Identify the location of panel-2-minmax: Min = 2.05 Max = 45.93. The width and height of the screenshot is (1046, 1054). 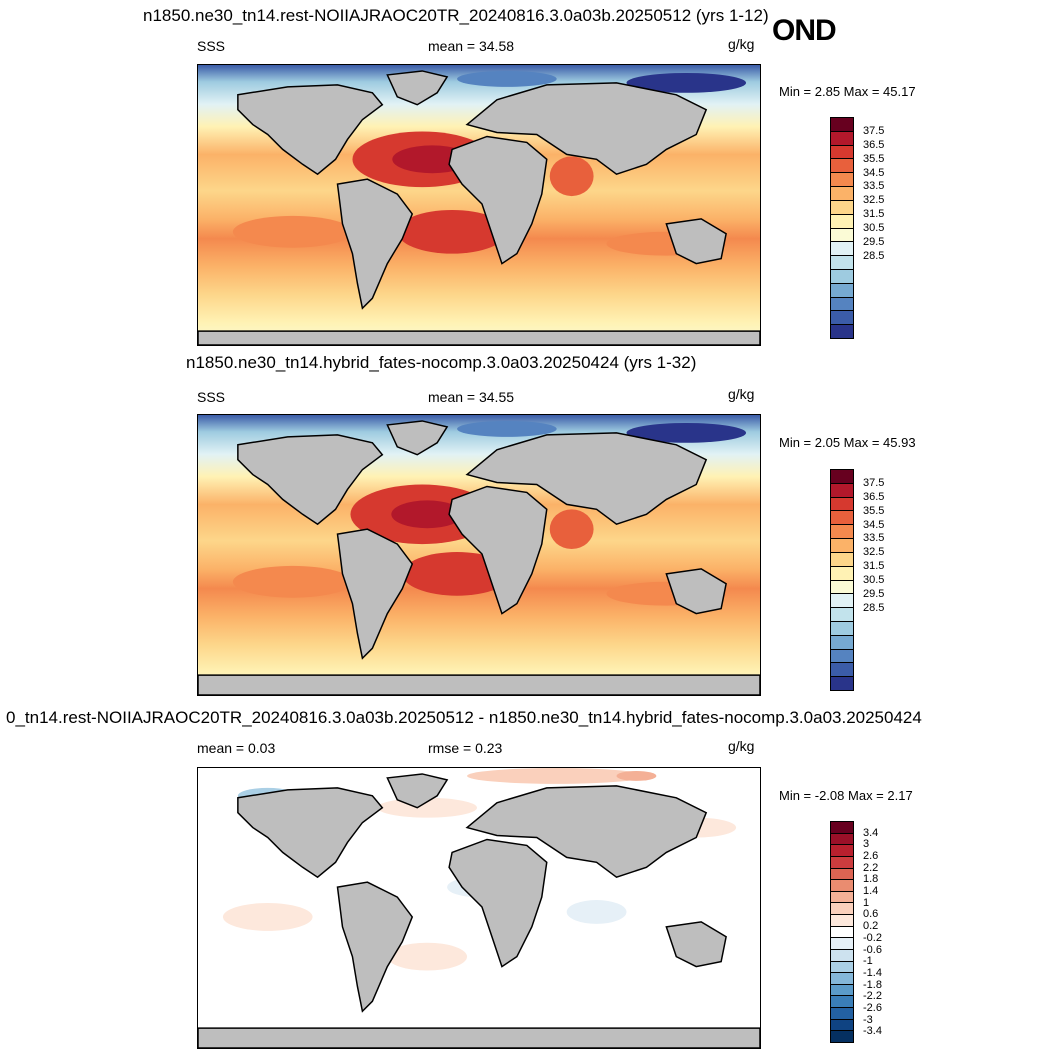
(847, 442).